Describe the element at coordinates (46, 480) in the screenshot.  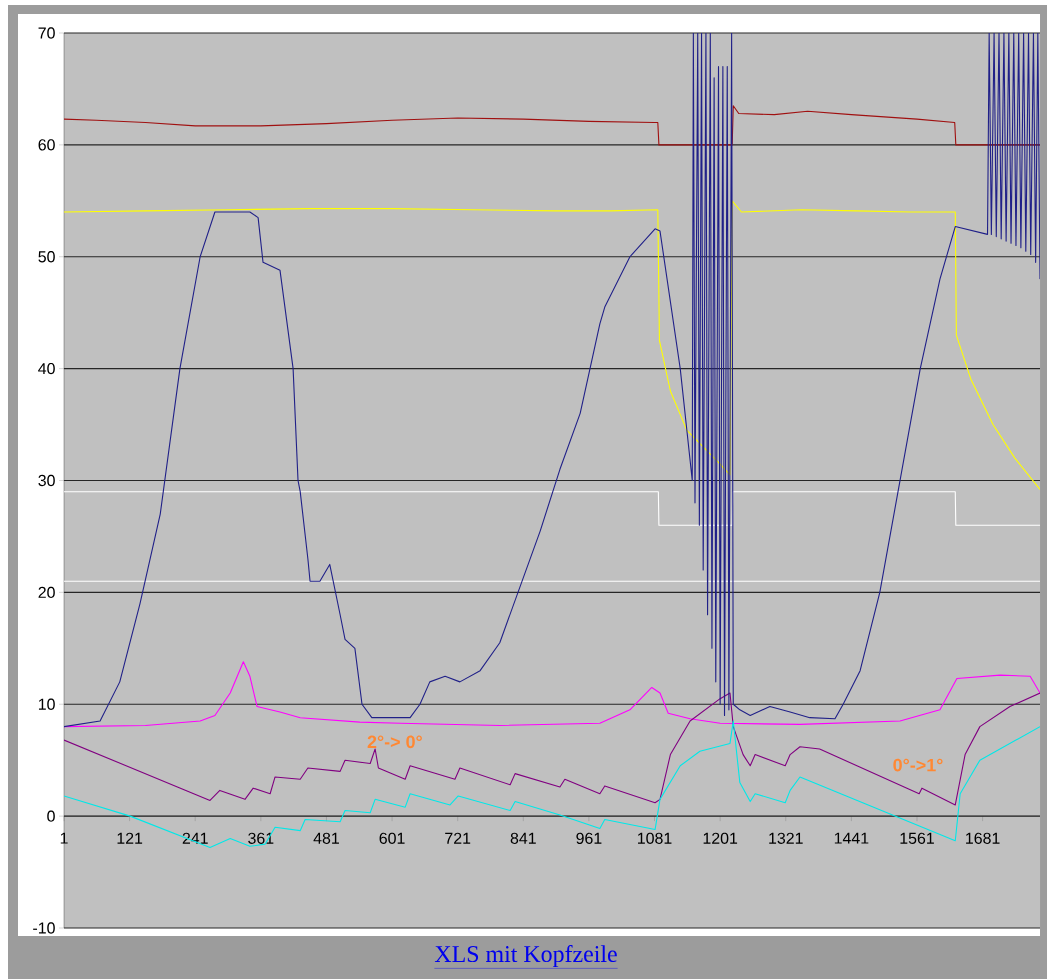
I see `y-tick-label: 30` at that location.